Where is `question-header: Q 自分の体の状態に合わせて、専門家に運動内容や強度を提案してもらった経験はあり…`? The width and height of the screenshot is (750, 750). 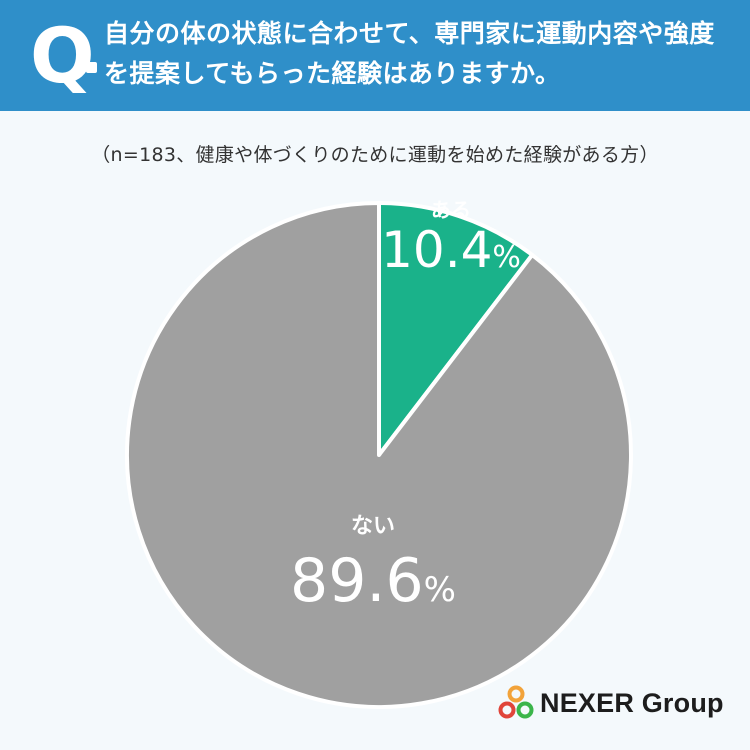
question-header: Q 自分の体の状態に合わせて、専門家に運動内容や強度を提案してもらった経験はあり… is located at coordinates (375, 55).